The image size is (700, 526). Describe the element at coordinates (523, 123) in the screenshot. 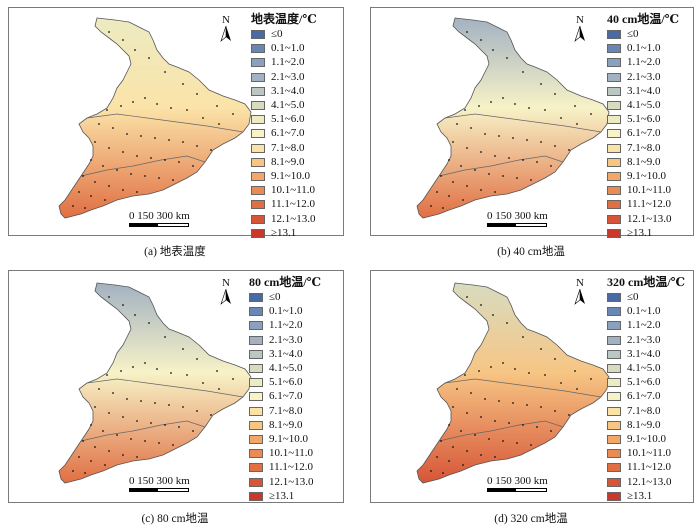

I see `province-boundary` at that location.